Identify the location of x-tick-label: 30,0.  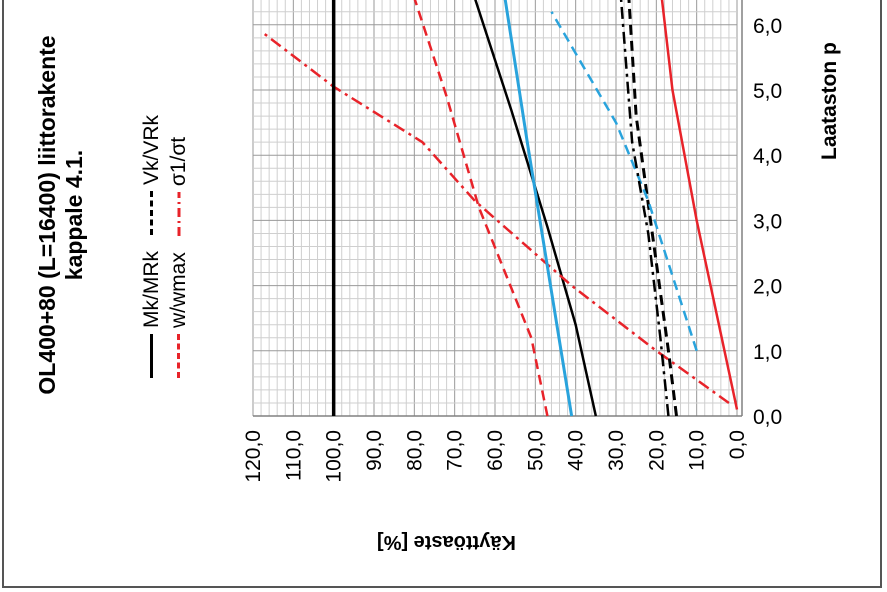
(616, 450).